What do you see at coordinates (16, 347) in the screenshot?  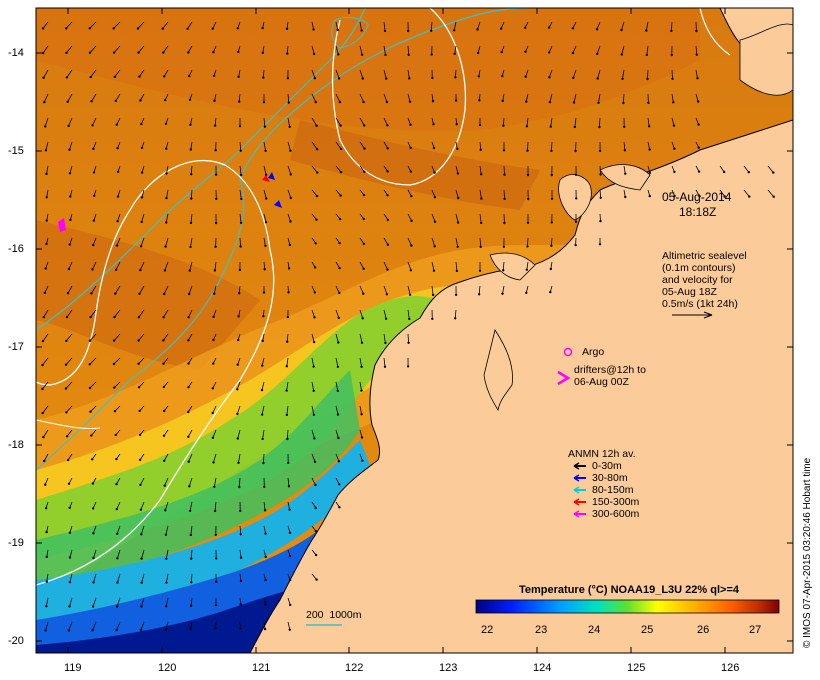 I see `lat-tick-label: -17` at bounding box center [16, 347].